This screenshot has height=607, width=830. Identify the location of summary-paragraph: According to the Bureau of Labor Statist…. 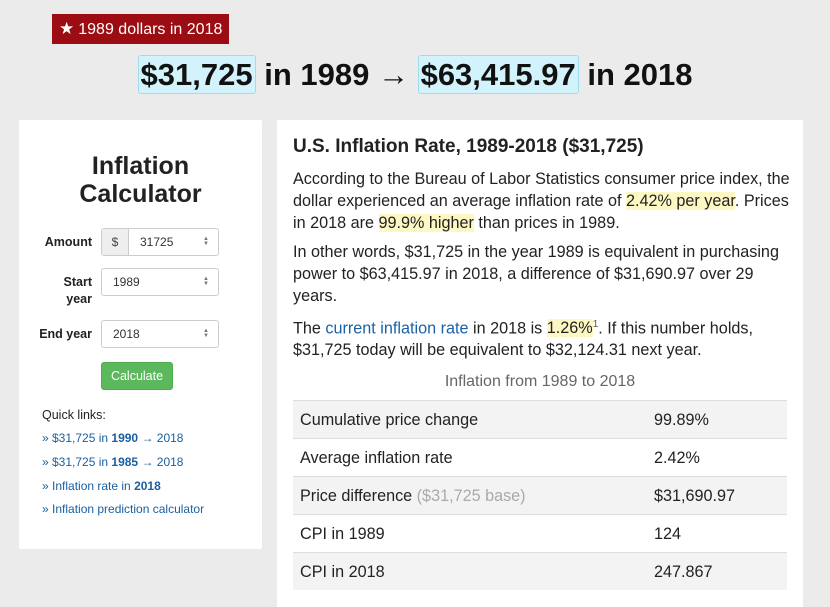
(543, 201).